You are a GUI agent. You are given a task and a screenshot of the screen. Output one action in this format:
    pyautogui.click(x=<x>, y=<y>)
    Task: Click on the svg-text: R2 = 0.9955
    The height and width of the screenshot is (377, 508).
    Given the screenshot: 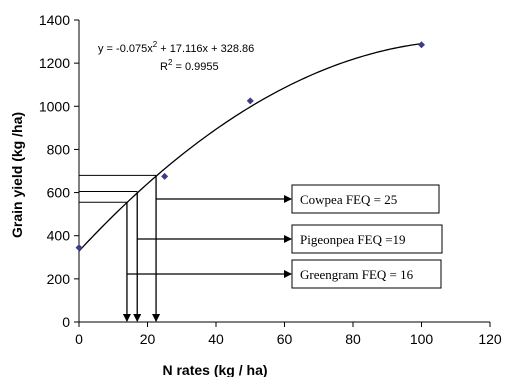 What is the action you would take?
    pyautogui.click(x=189, y=65)
    